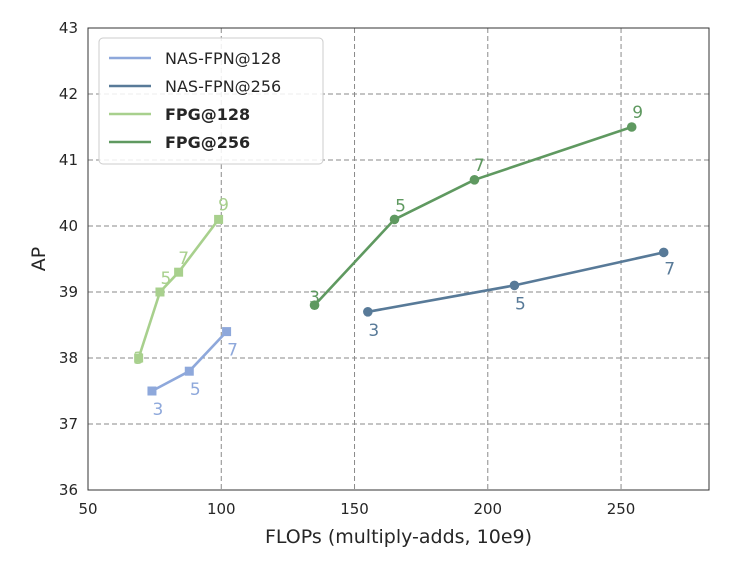 Image resolution: width=734 pixels, height=561 pixels. I want to click on x-tick-label: 50, so click(87, 509).